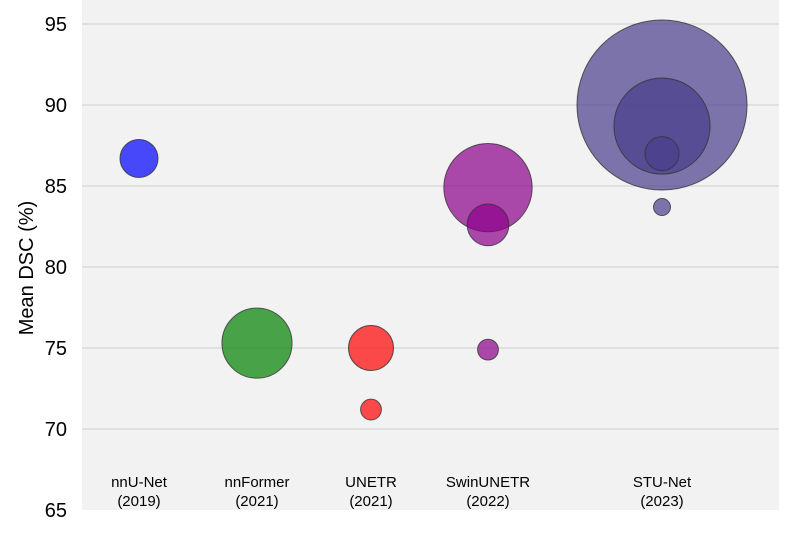 The height and width of the screenshot is (535, 797). I want to click on y-tick-labels: 65 70 75 80 85 90 95, so click(56, 268).